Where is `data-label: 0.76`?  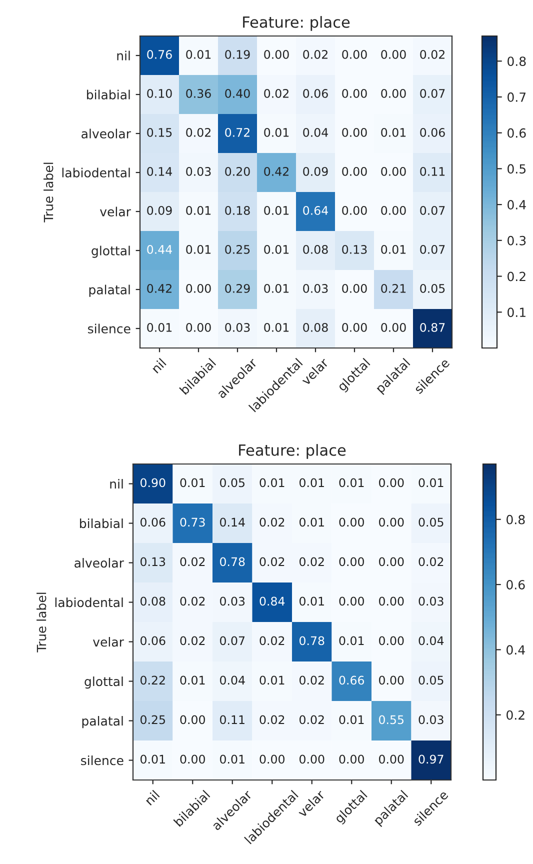 data-label: 0.76 is located at coordinates (159, 54).